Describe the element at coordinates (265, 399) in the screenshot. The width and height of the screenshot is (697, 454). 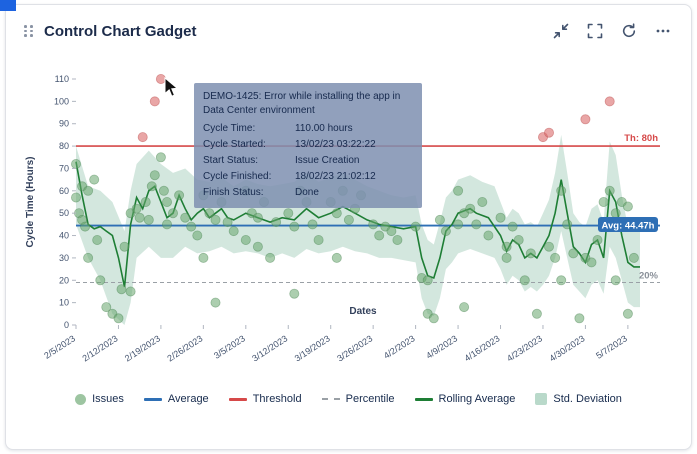
I see `legend-threshold: Threshold` at that location.